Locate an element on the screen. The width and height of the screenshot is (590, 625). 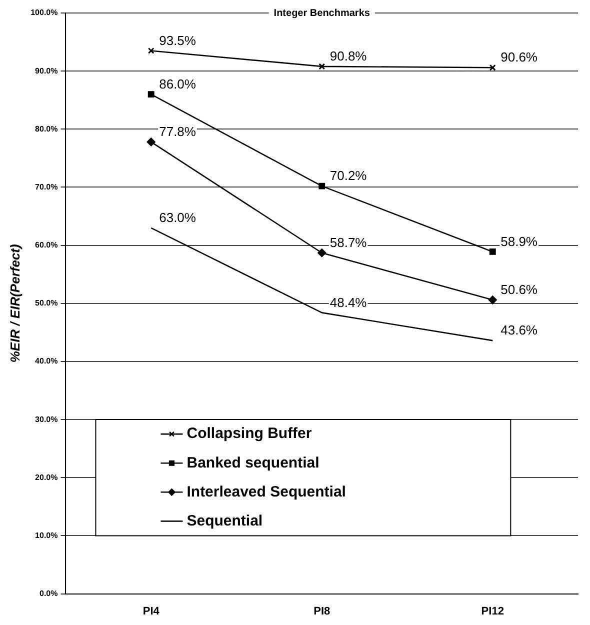
y-axis-title: %EIR / EIR(Perfect) is located at coordinates (14, 303).